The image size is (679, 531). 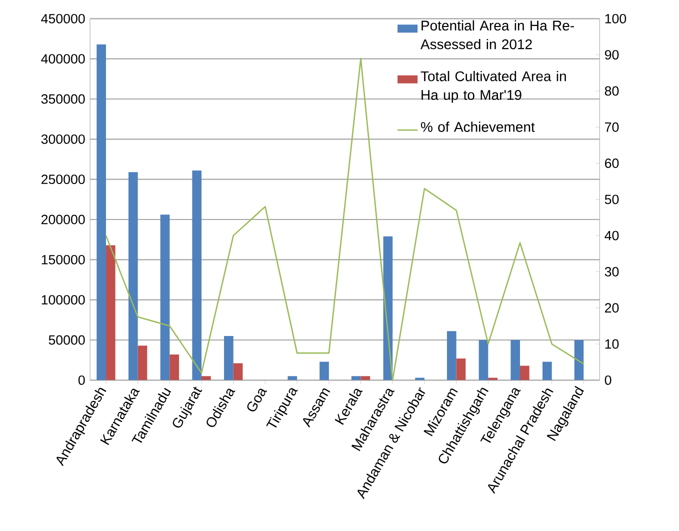 What do you see at coordinates (612, 344) in the screenshot?
I see `y2-tick-label: 10` at bounding box center [612, 344].